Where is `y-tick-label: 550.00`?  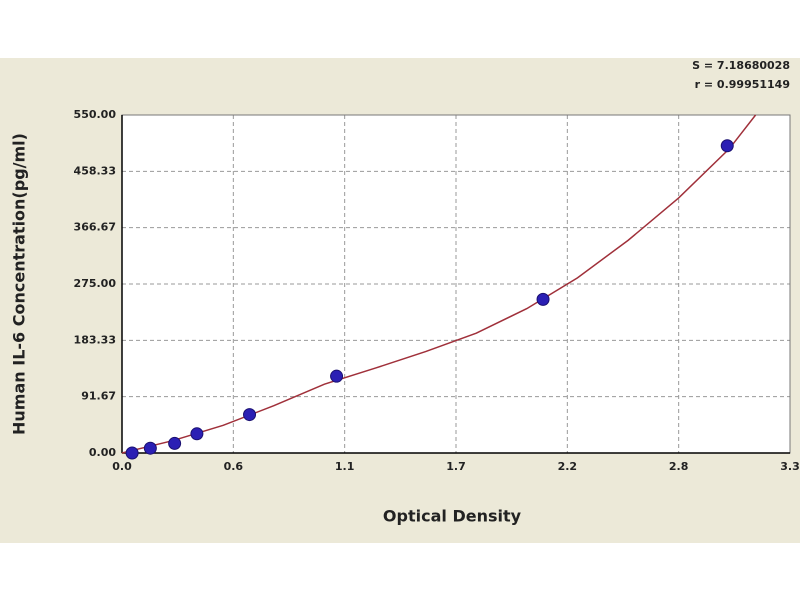 y-tick-label: 550.00 is located at coordinates (95, 114).